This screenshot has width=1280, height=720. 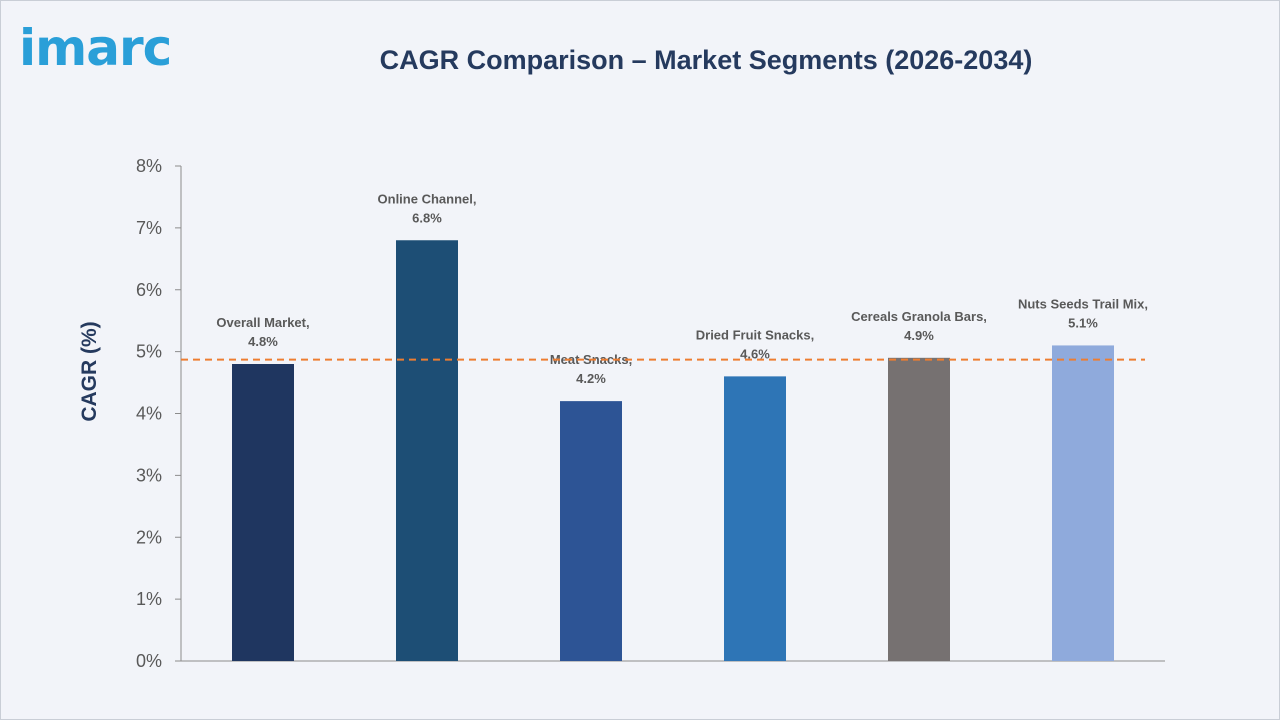 What do you see at coordinates (149, 414) in the screenshot?
I see `y-tick-label: 4%` at bounding box center [149, 414].